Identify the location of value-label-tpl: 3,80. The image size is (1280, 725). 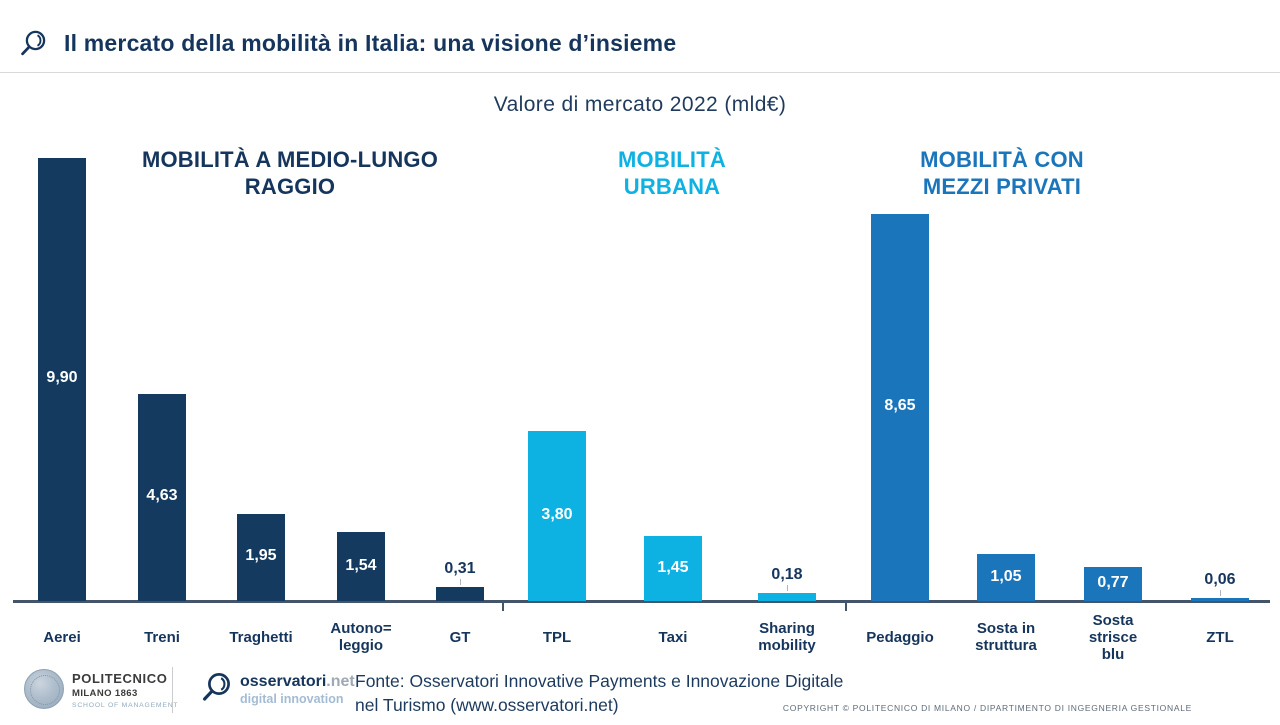
(557, 514).